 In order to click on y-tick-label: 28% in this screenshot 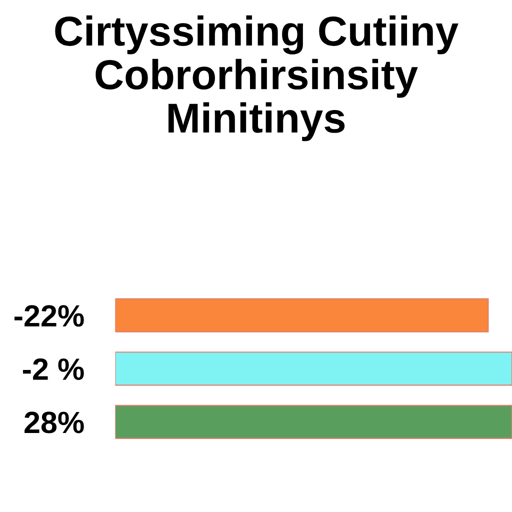, I will do `click(54, 423)`.